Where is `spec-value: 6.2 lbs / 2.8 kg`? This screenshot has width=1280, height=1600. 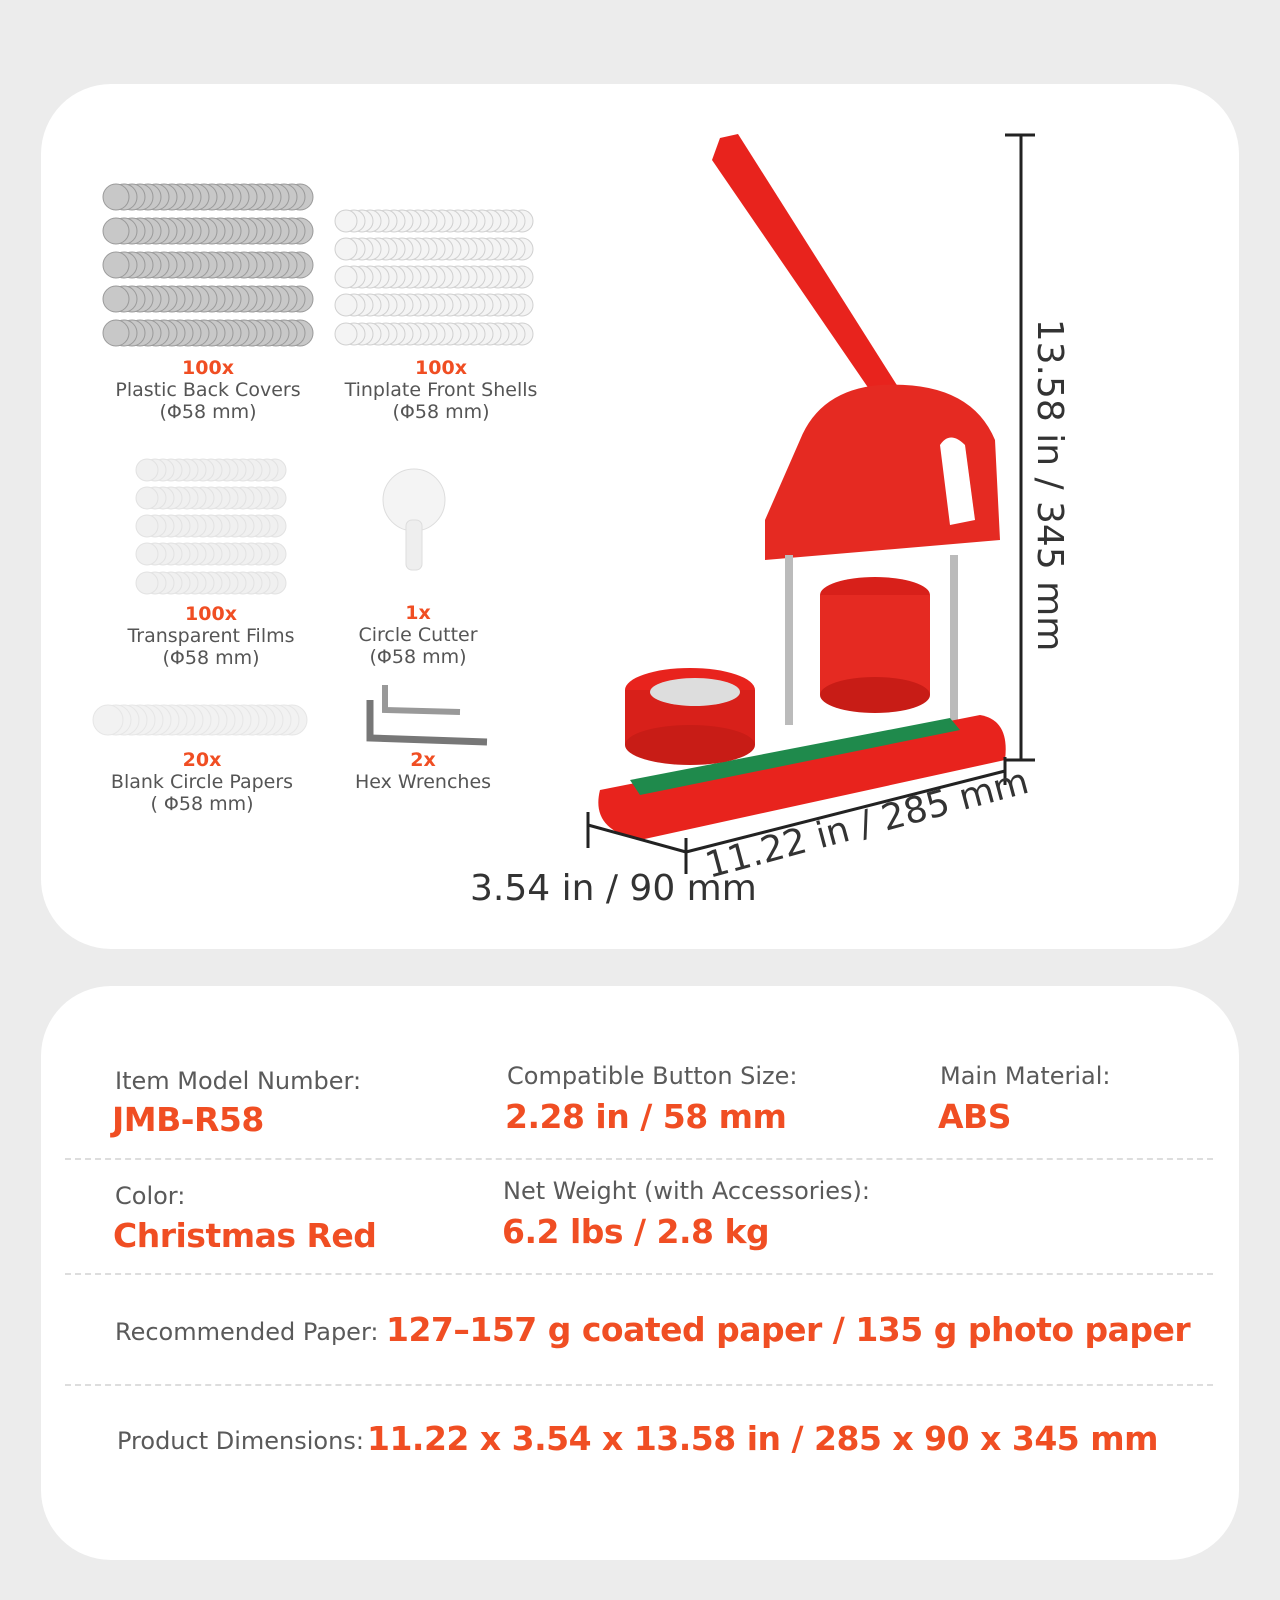 spec-value: 6.2 lbs / 2.8 kg is located at coordinates (636, 1231).